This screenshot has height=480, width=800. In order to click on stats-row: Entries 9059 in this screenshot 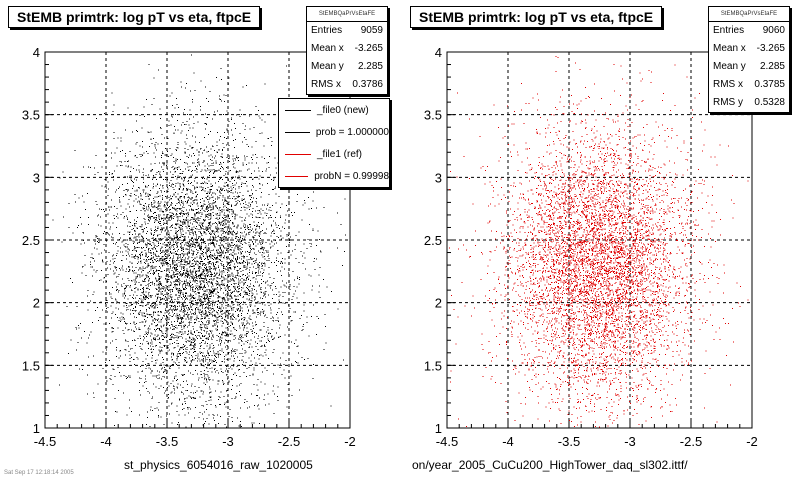, I will do `click(347, 31)`.